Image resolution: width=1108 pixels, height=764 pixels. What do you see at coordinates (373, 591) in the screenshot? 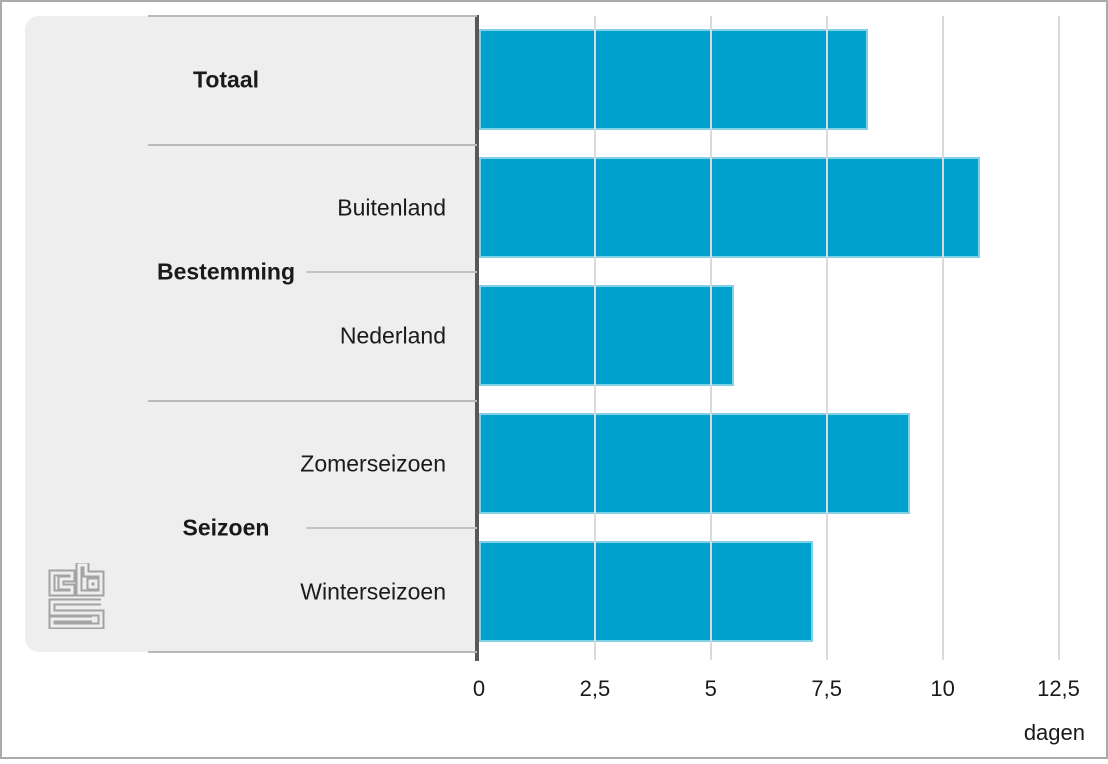
I see `category-label-winterseizoen: Winterseizoen` at bounding box center [373, 591].